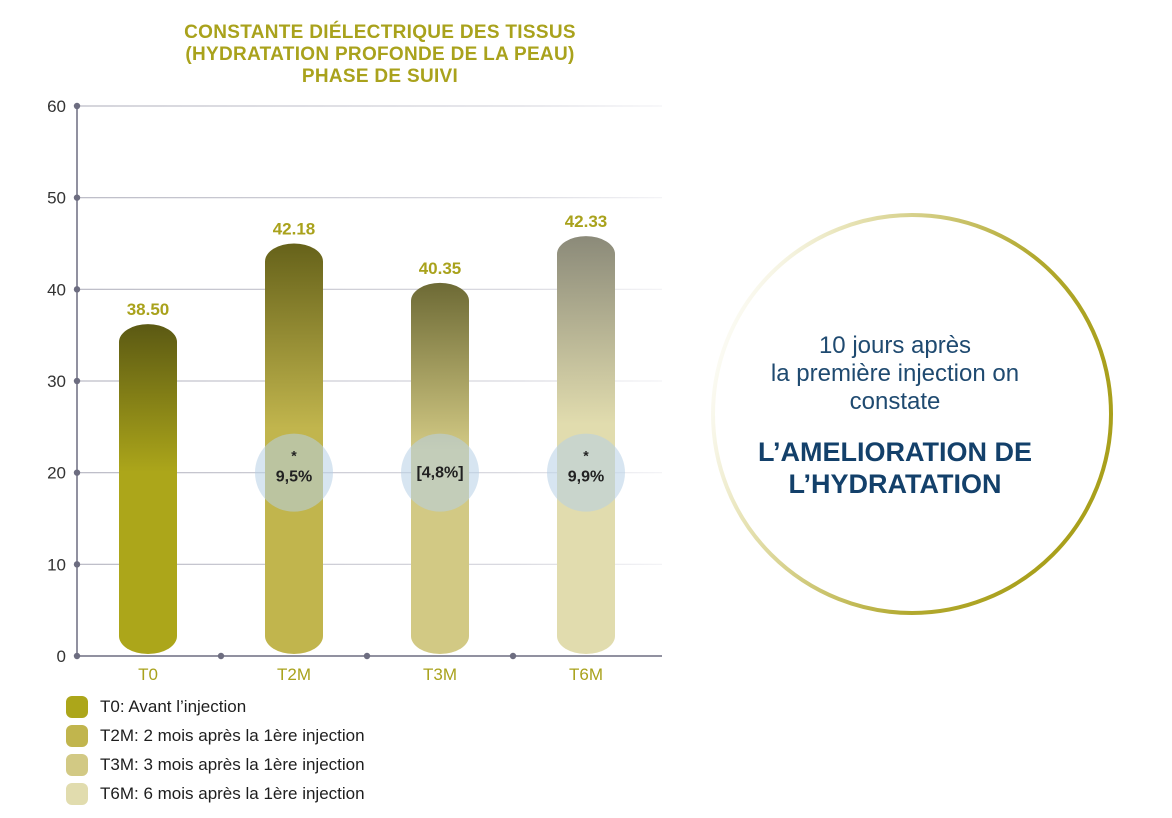  I want to click on bar-t0, so click(148, 489).